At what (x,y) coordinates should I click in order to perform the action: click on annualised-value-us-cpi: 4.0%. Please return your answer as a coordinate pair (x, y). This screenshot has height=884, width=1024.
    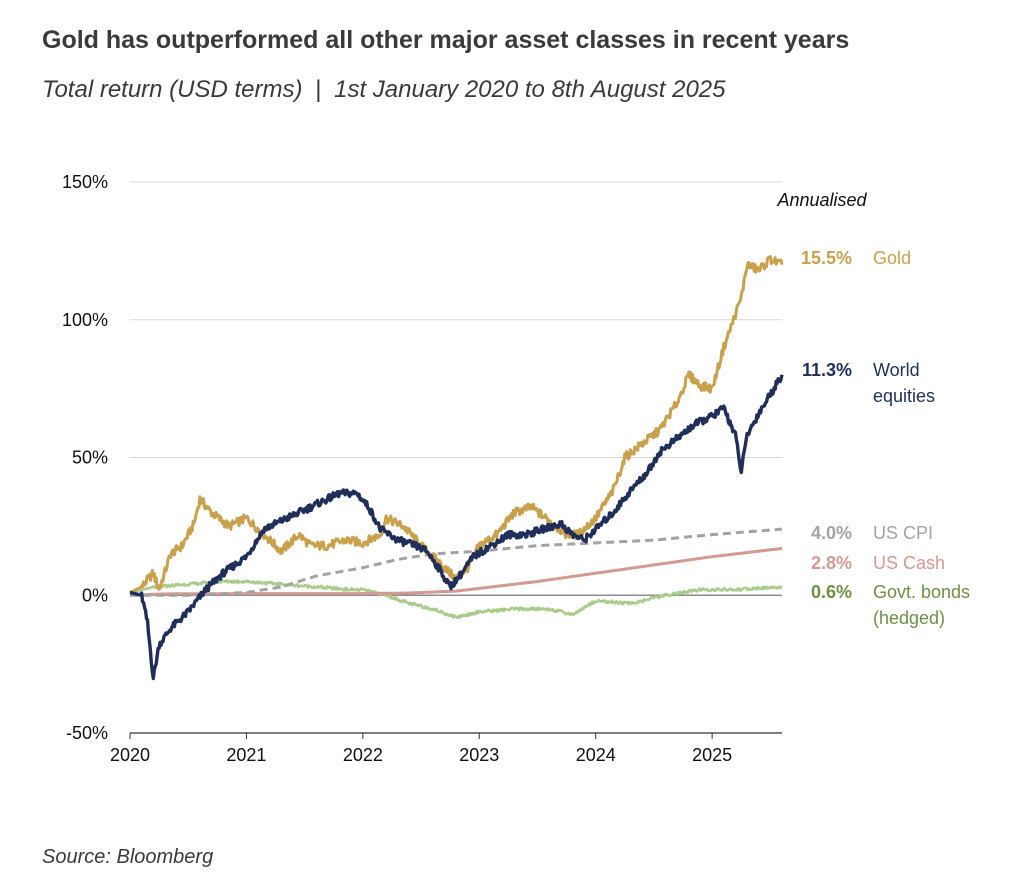
    Looking at the image, I should click on (831, 533).